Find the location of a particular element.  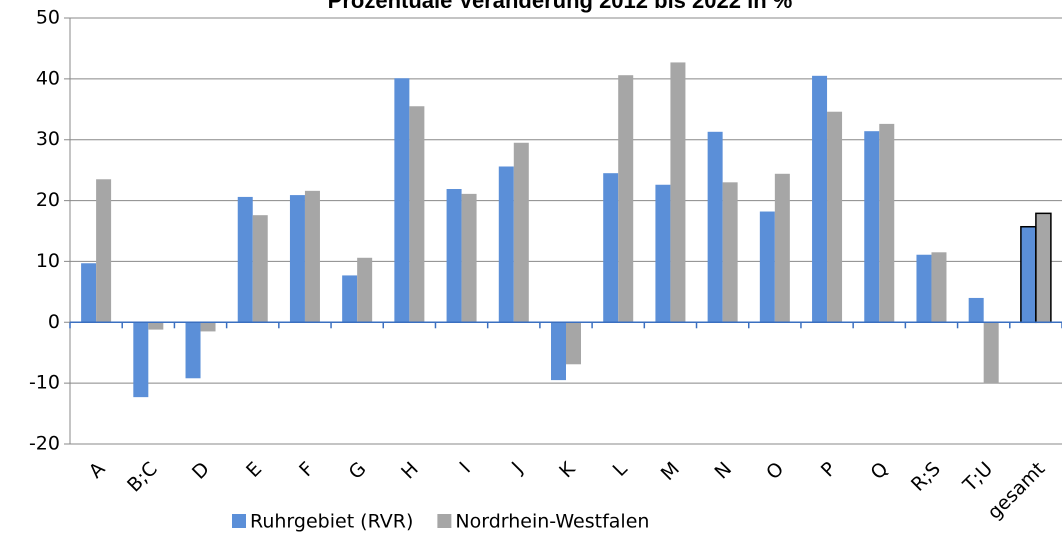

y-tick-label: 20 is located at coordinates (48, 200).